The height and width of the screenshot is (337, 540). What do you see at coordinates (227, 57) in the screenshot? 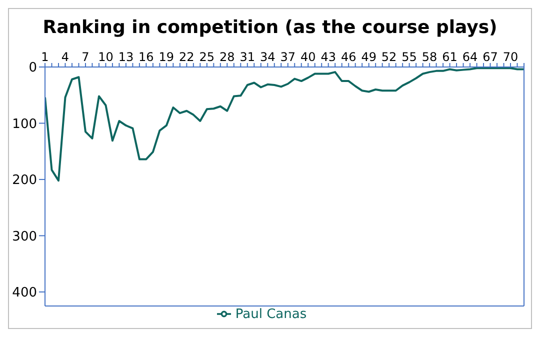
I see `x-tick-label: 28` at bounding box center [227, 57].